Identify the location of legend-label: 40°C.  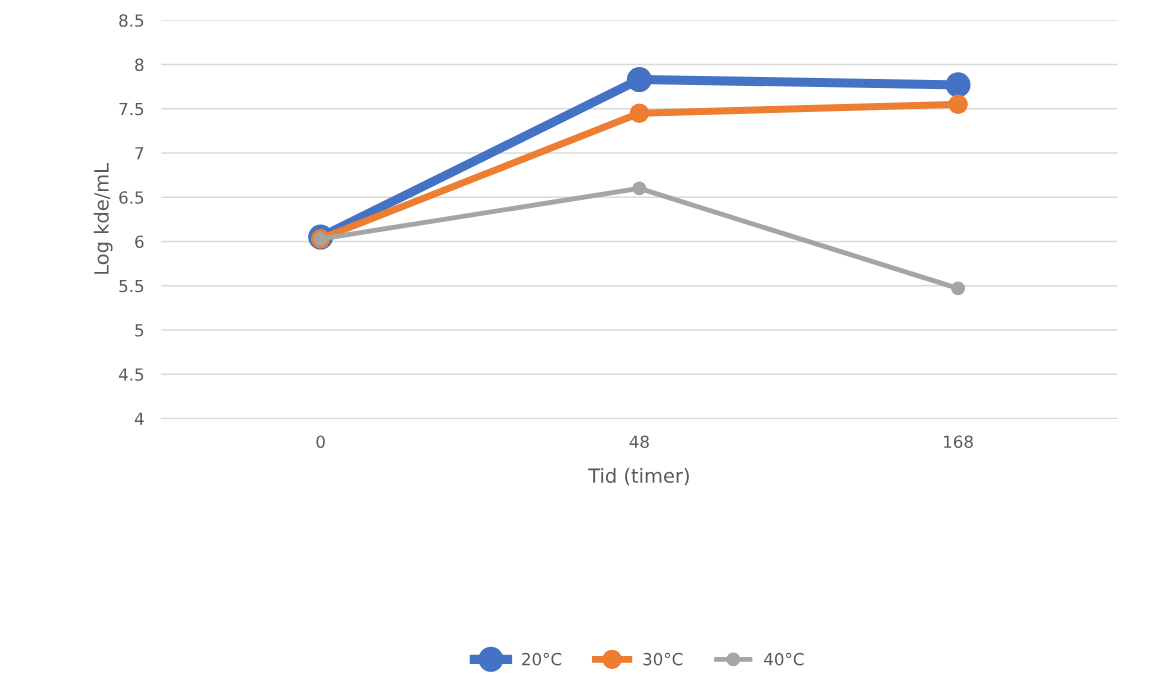
(784, 659).